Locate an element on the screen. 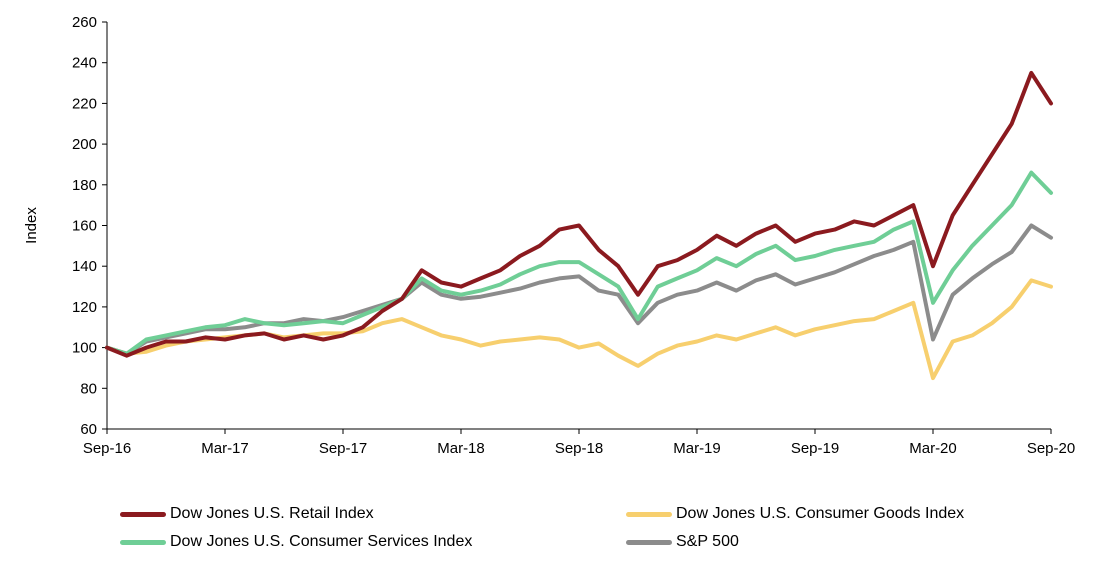 Image resolution: width=1108 pixels, height=575 pixels. y-tick-label: 180 is located at coordinates (84, 185).